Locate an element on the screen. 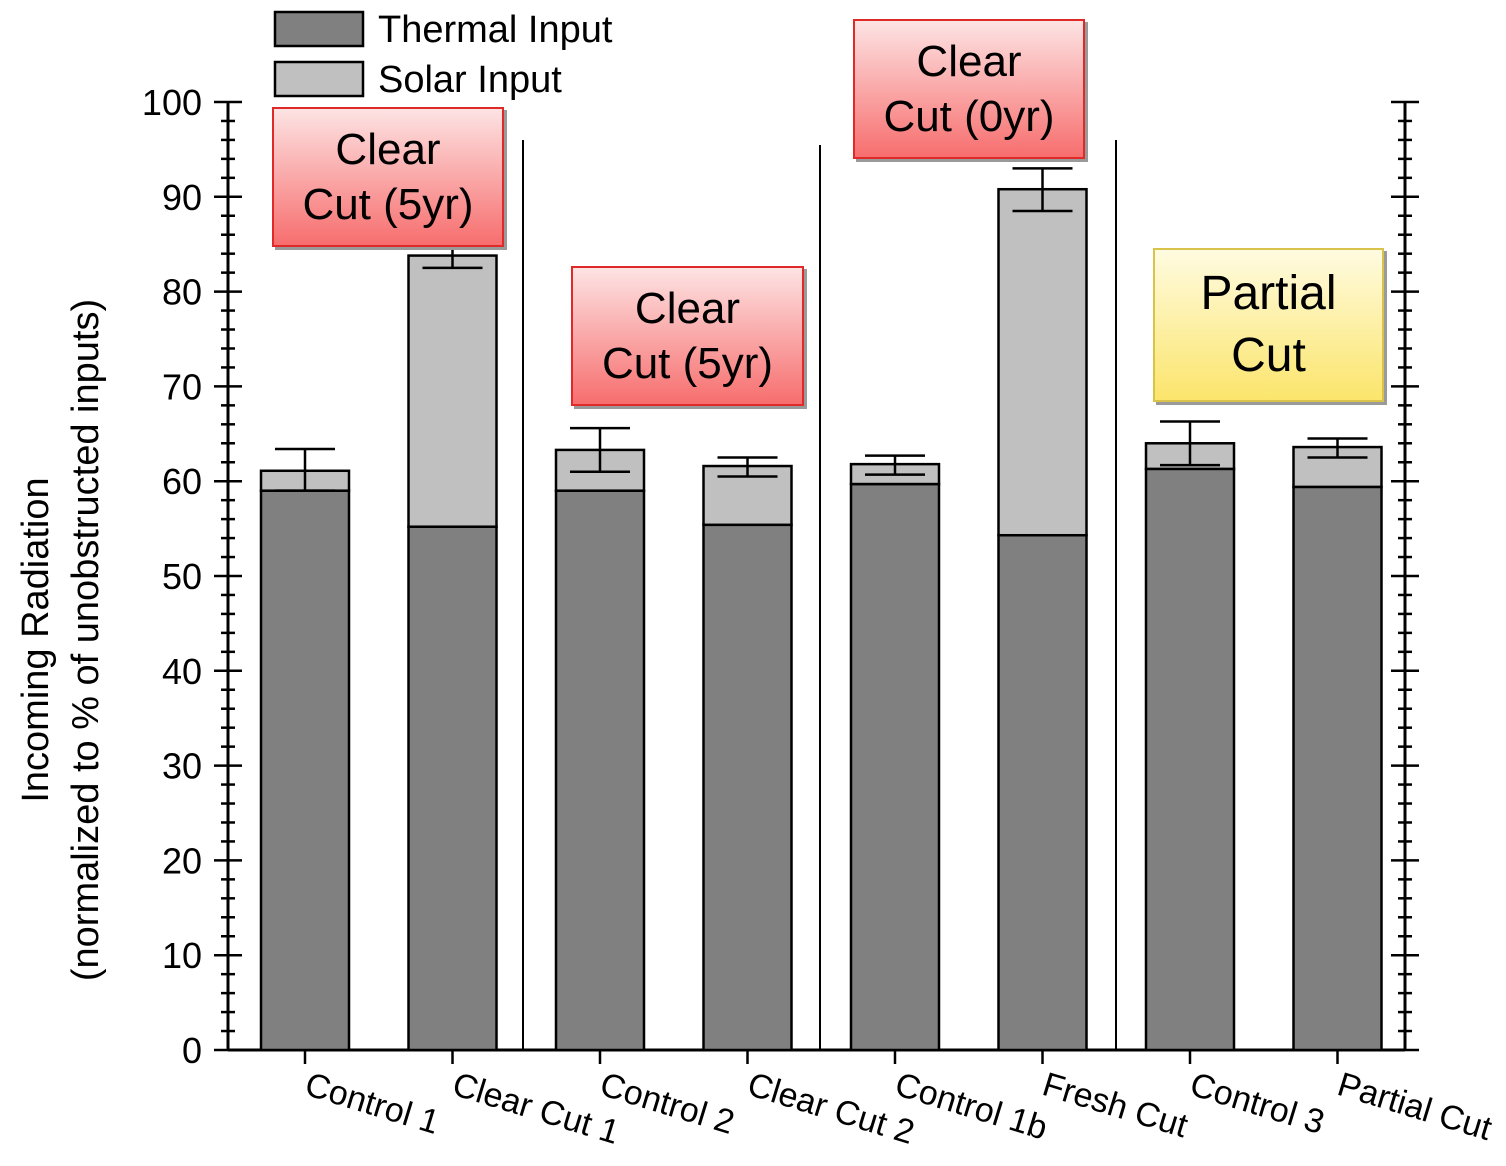  x-tick-label: Fresh Cut is located at coordinates (1115, 1105).